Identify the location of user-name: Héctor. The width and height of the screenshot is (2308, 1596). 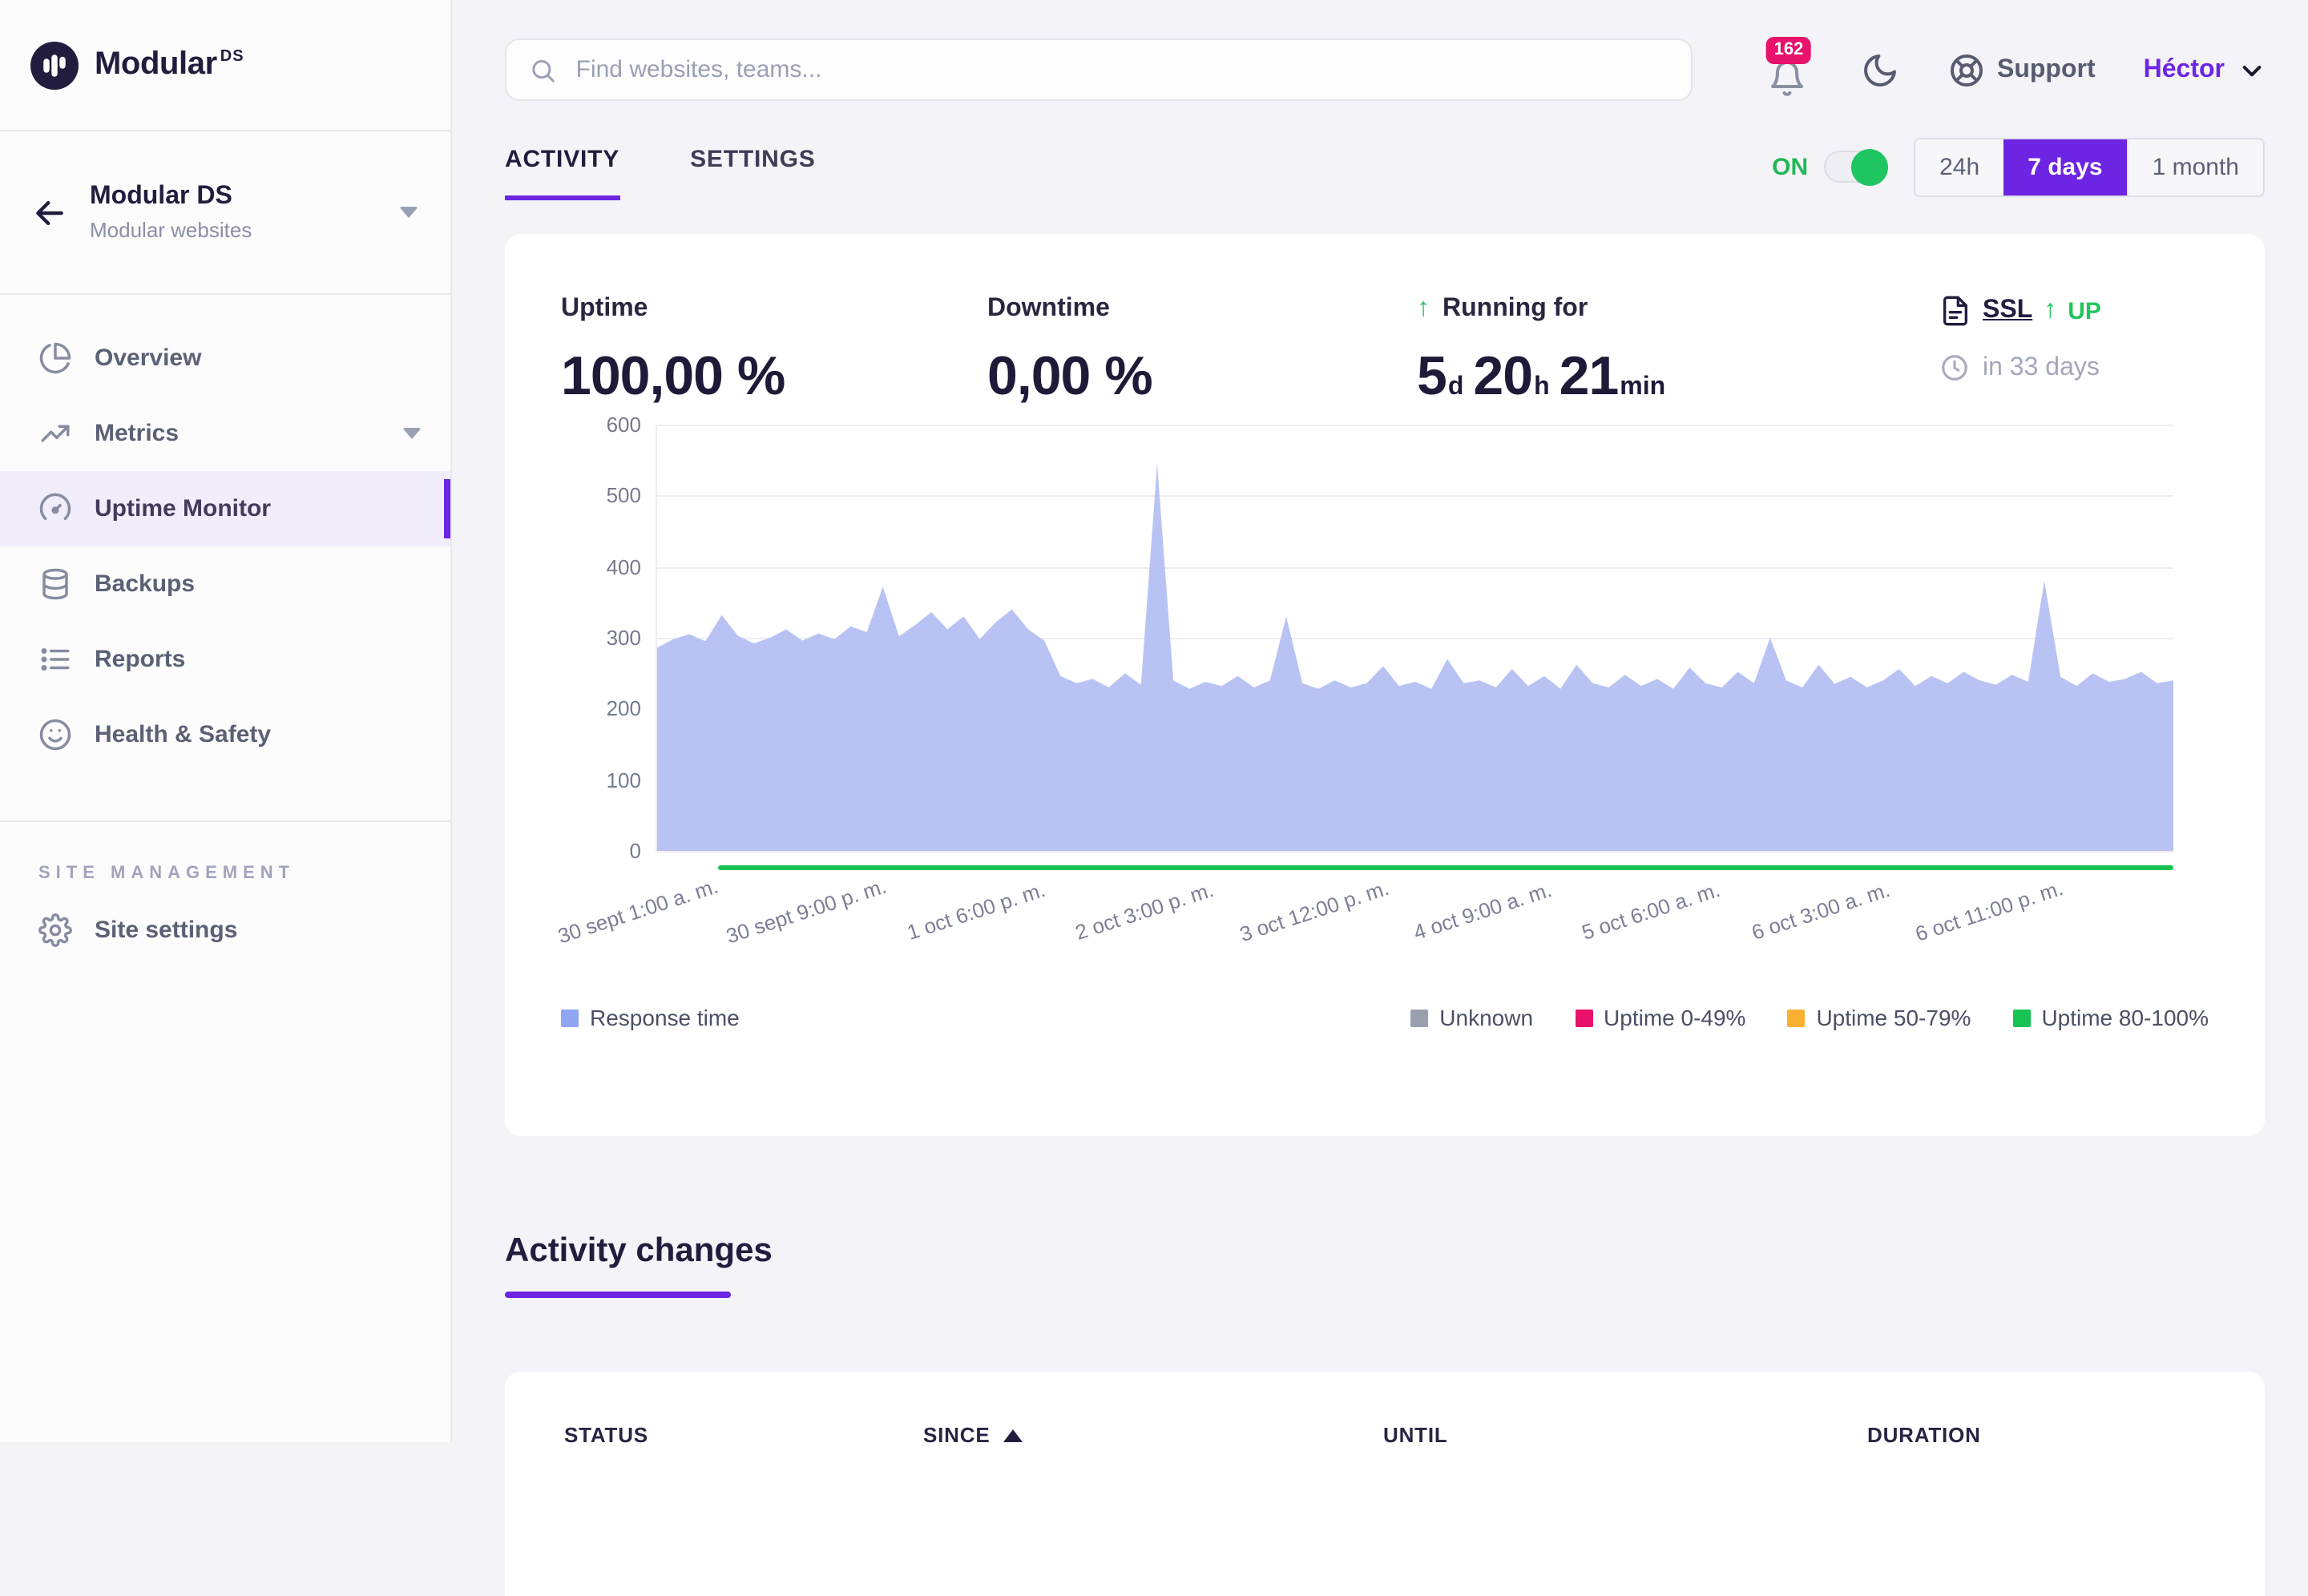
(2184, 69).